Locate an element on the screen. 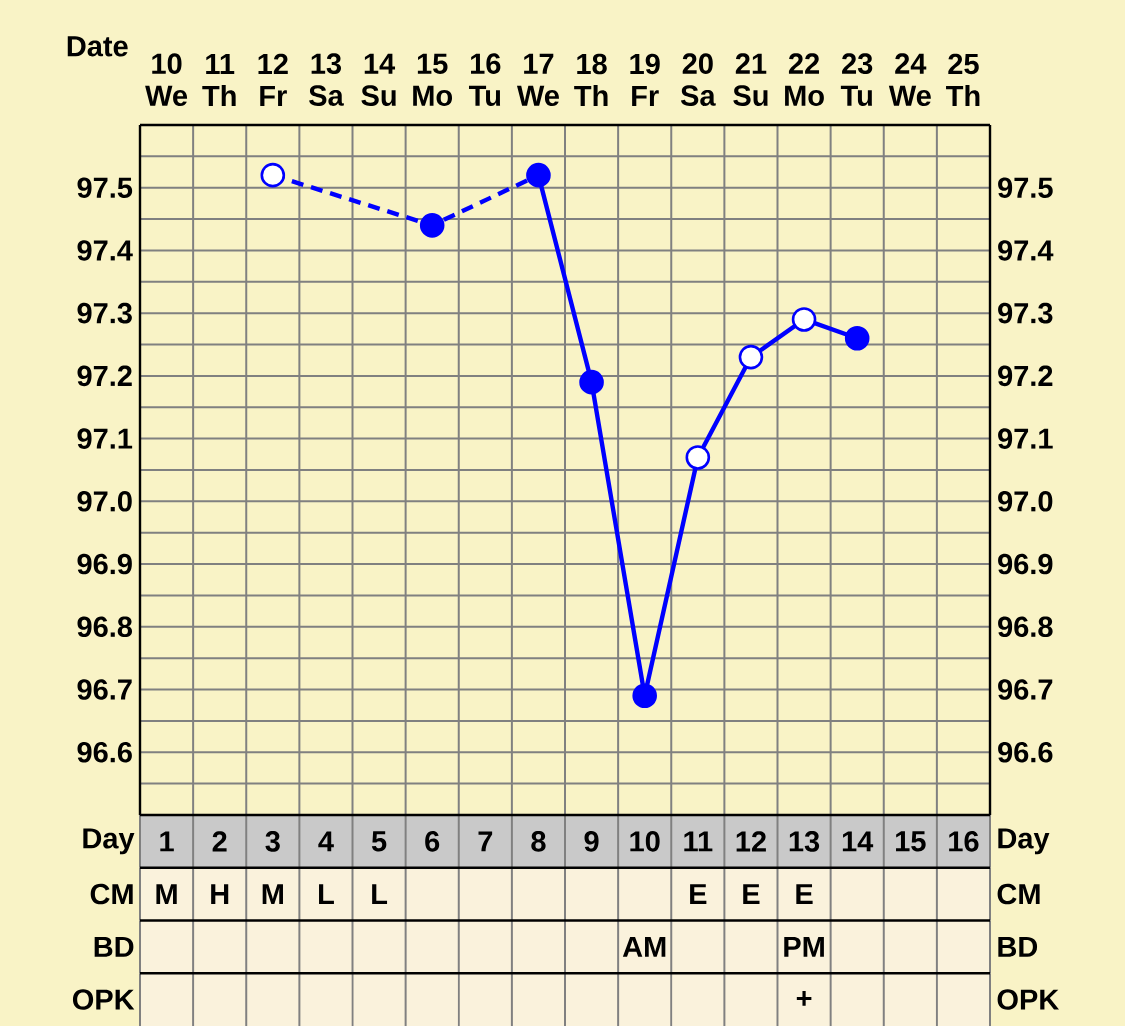  x-tick-label: 18 Th is located at coordinates (591, 79).